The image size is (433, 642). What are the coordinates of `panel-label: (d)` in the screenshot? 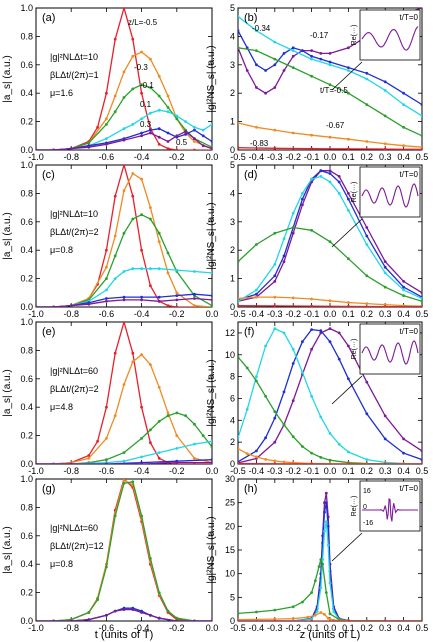 It's located at (250, 175).